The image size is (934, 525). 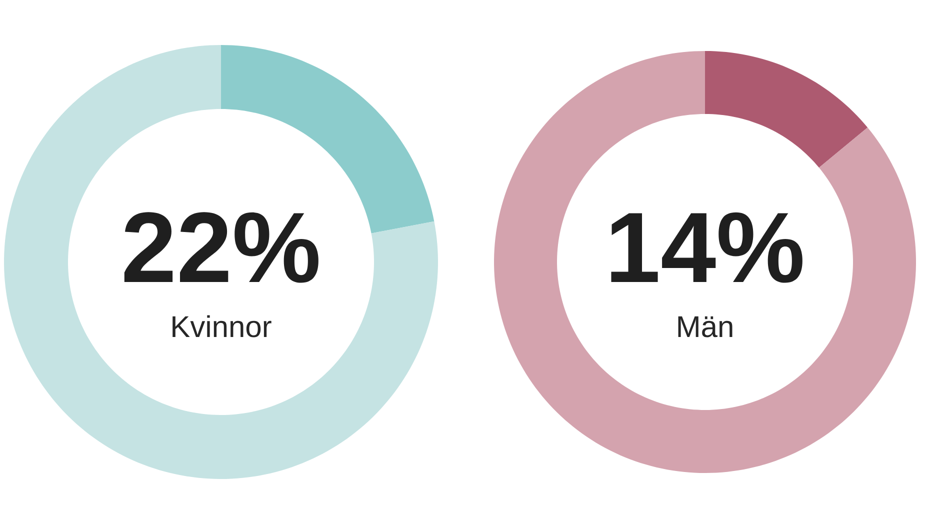 What do you see at coordinates (705, 327) in the screenshot?
I see `text: Män` at bounding box center [705, 327].